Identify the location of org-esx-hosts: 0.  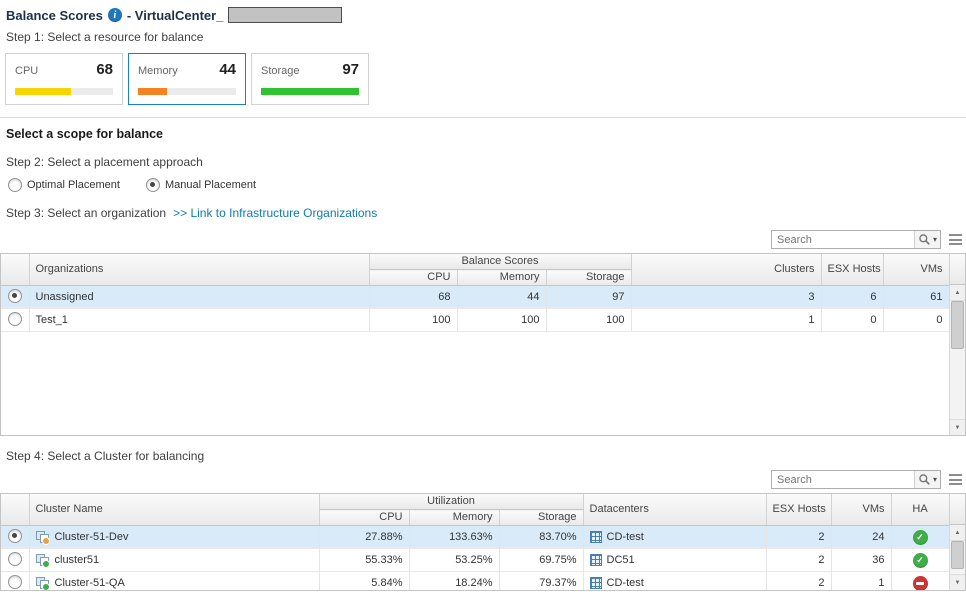
(873, 320).